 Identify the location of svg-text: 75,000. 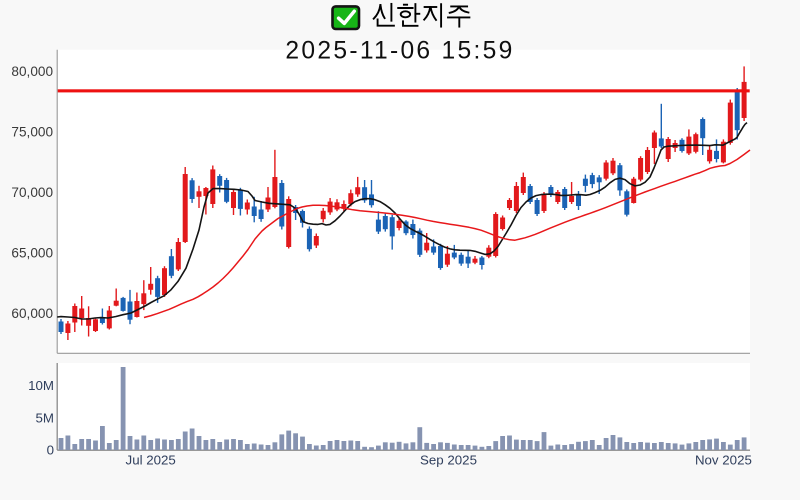
(32, 131).